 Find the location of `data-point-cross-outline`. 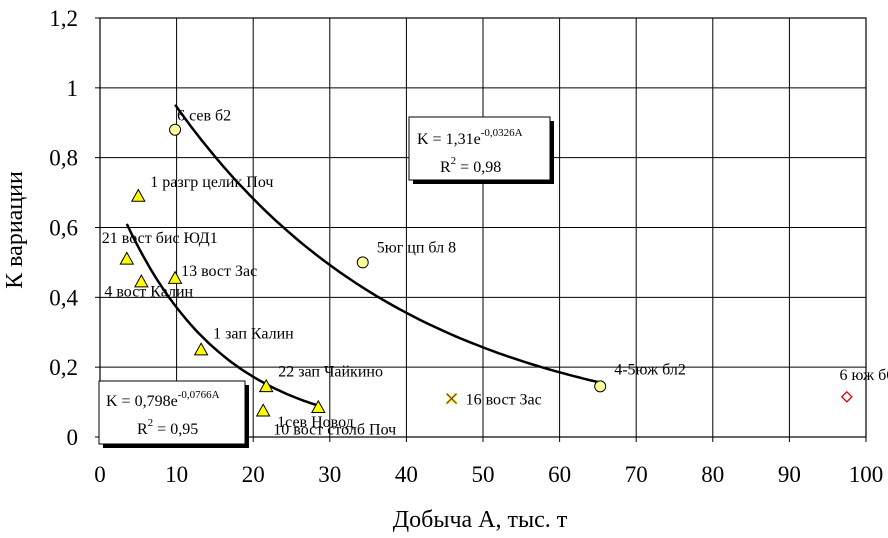

data-point-cross-outline is located at coordinates (451, 398).